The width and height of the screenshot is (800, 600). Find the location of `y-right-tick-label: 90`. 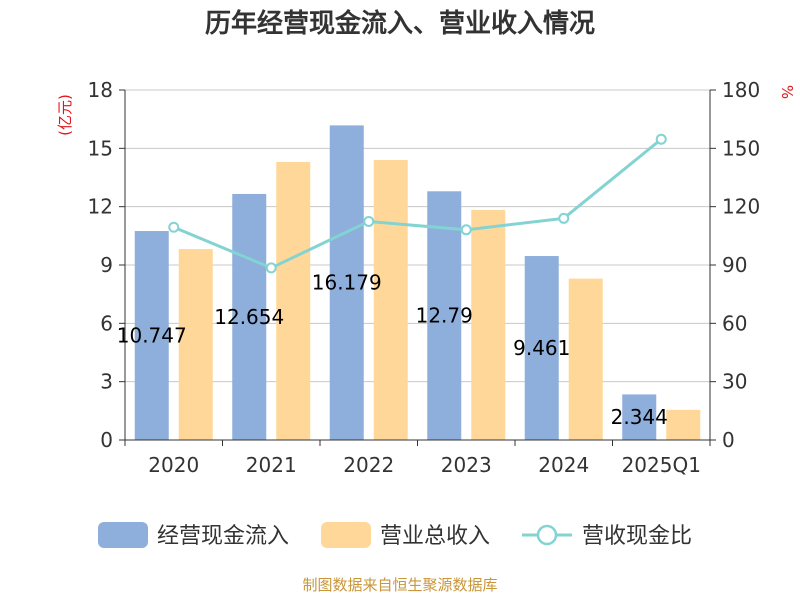

y-right-tick-label: 90 is located at coordinates (734, 265).